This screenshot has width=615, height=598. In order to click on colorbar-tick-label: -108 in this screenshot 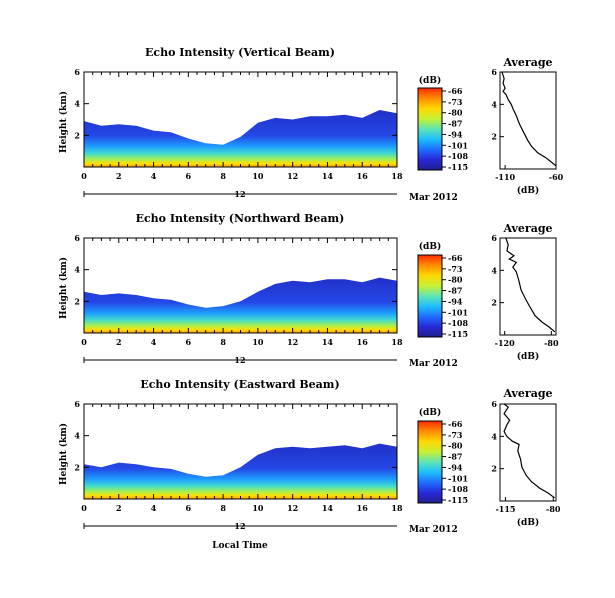, I will do `click(458, 489)`.